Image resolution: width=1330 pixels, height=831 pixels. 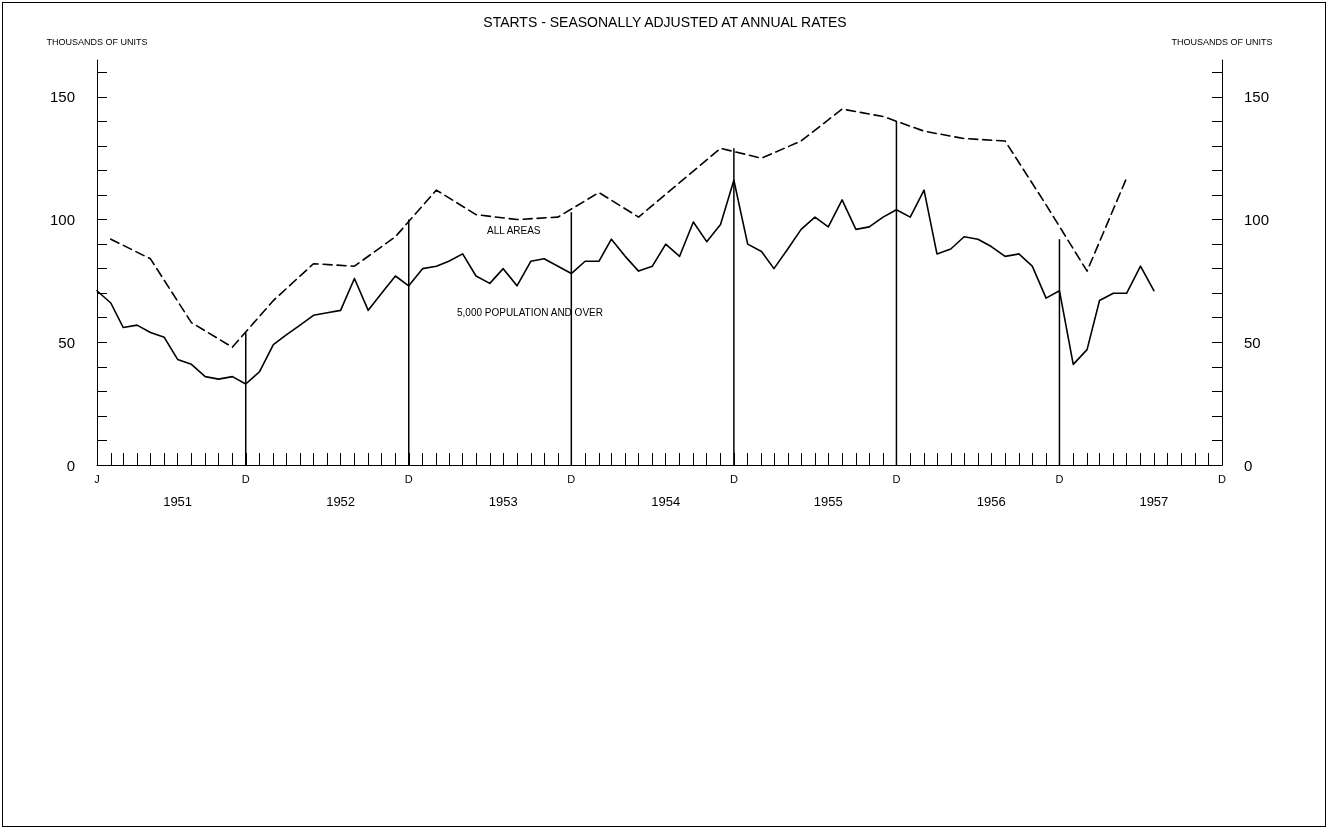 I want to click on y-tick-label: 150, so click(x=62, y=97).